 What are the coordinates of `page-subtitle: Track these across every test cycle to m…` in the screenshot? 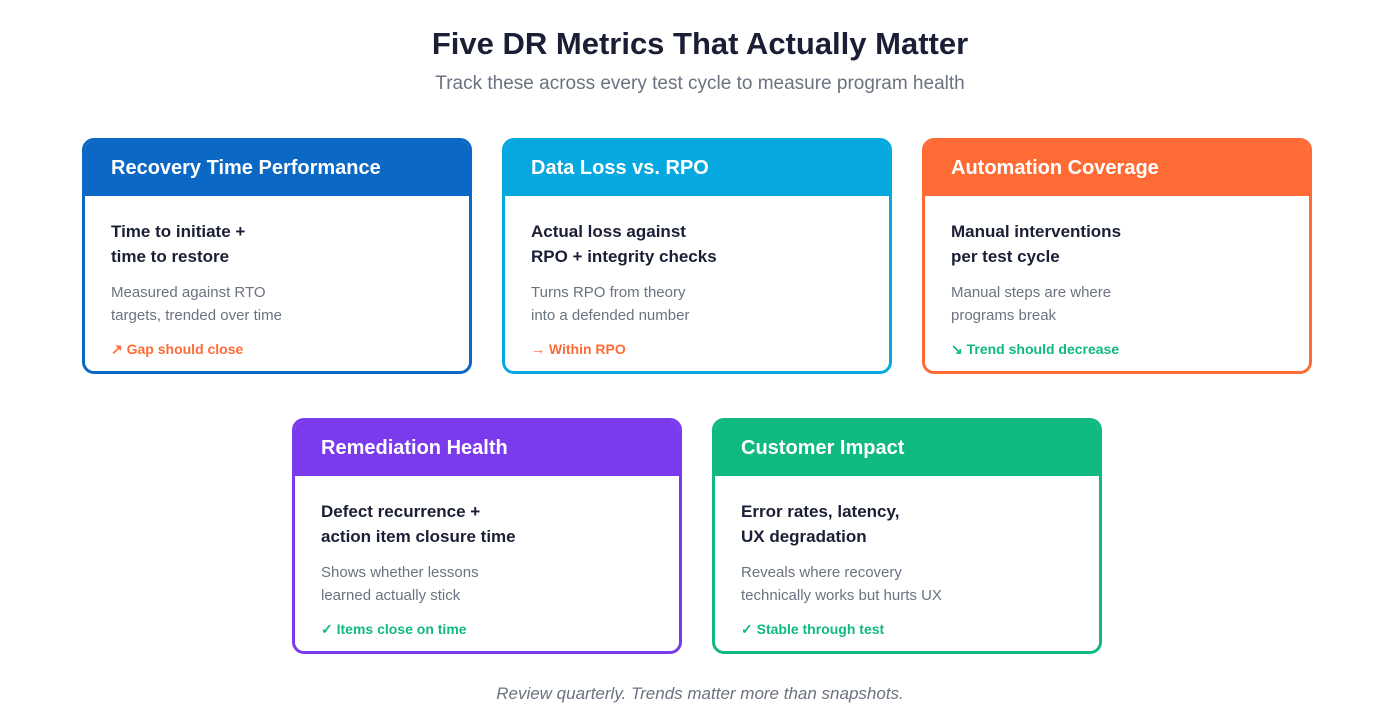 It's located at (700, 83).